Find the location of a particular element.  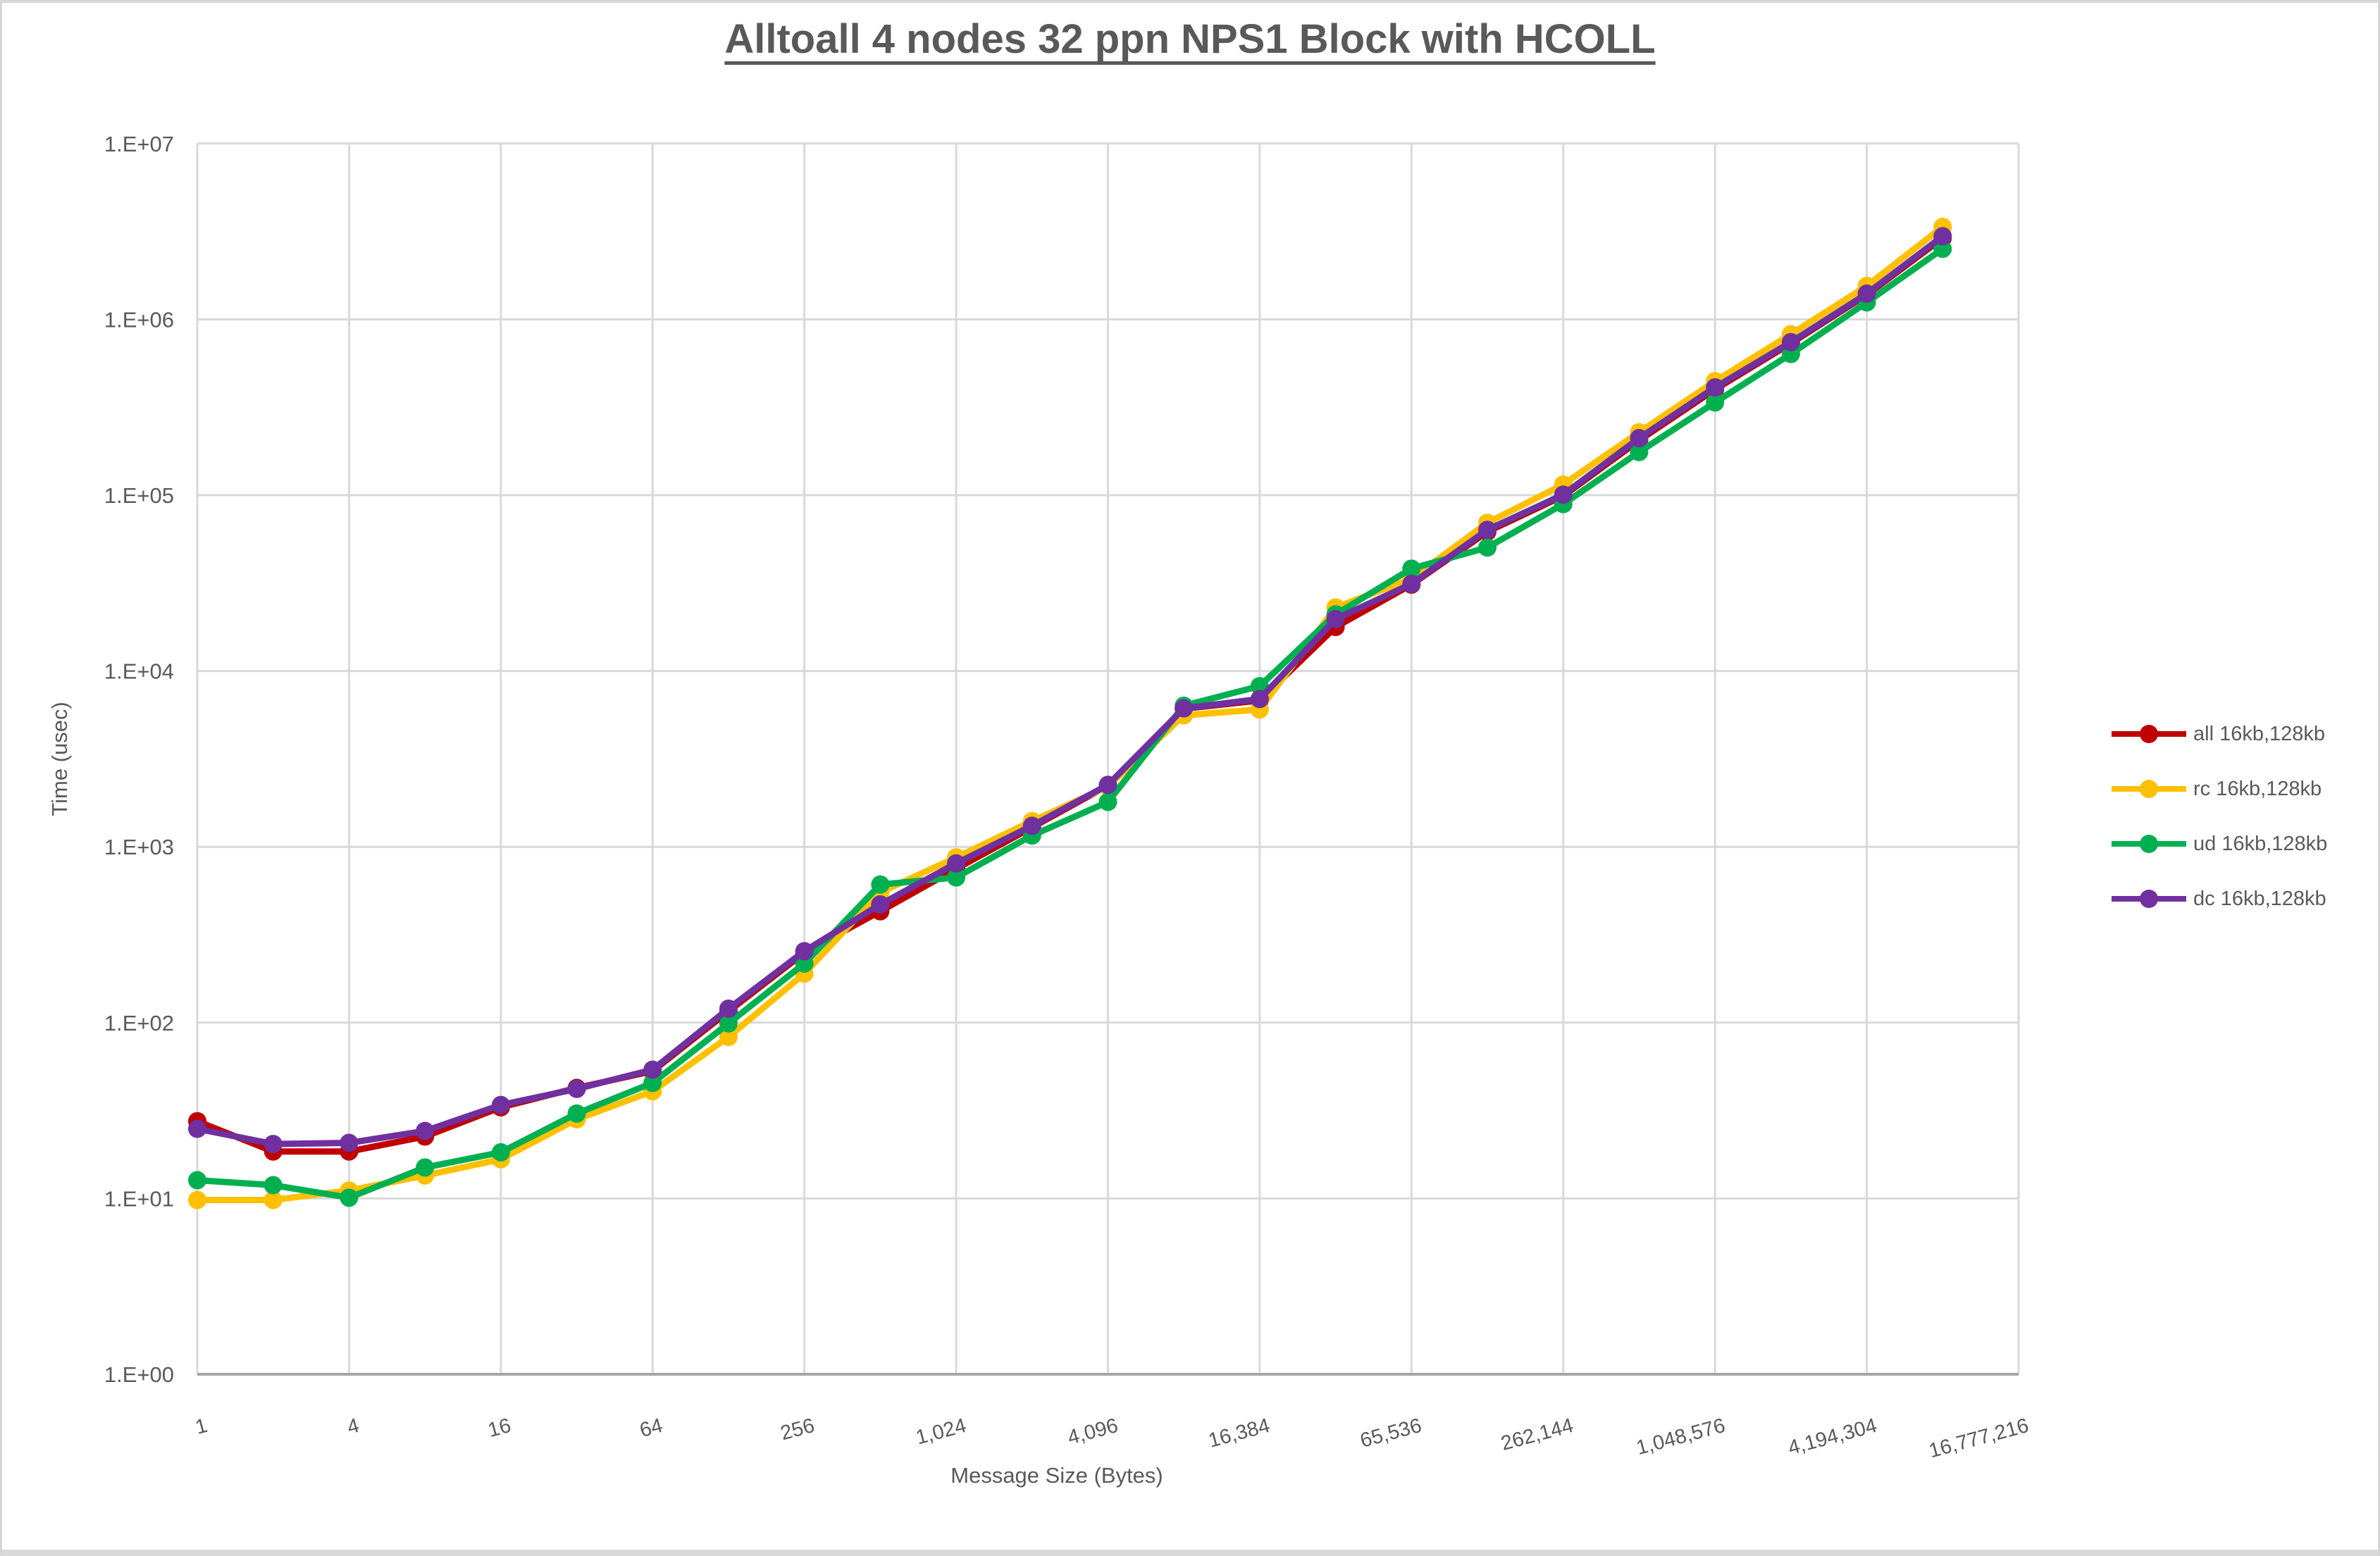

legend-marker-dc is located at coordinates (2149, 899).